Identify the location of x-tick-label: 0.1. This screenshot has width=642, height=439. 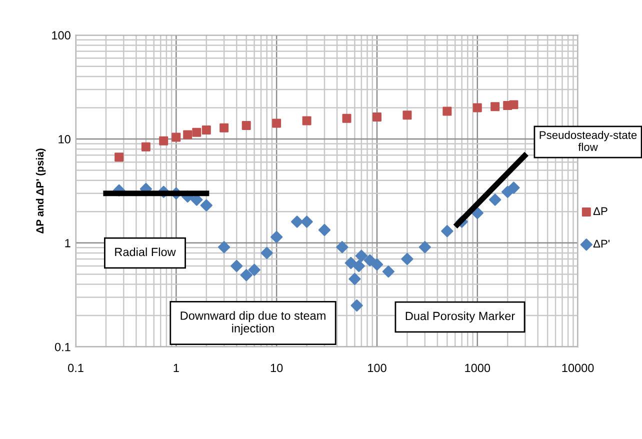
(76, 368).